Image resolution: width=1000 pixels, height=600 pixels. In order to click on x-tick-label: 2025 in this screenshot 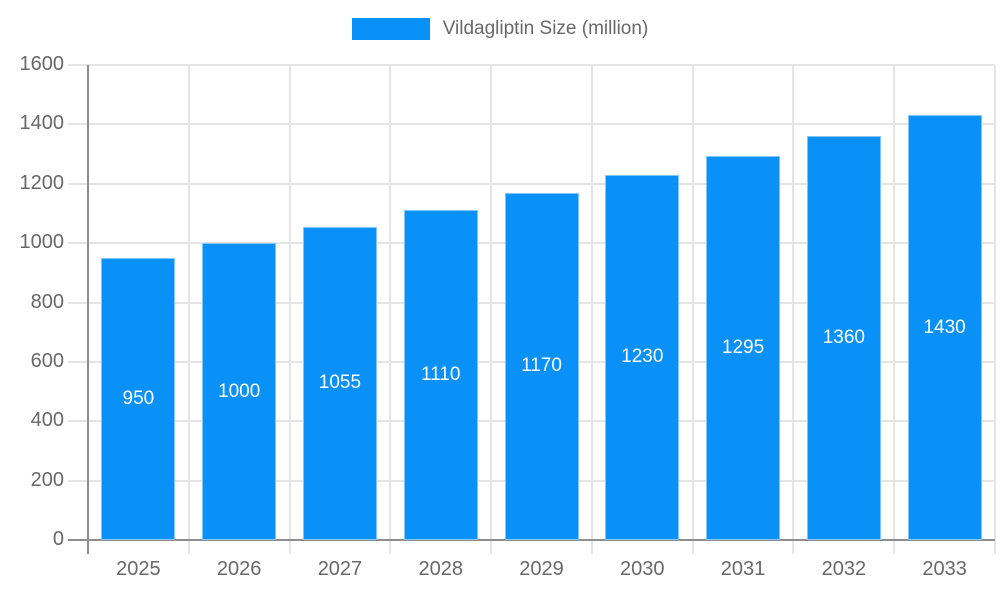, I will do `click(138, 569)`.